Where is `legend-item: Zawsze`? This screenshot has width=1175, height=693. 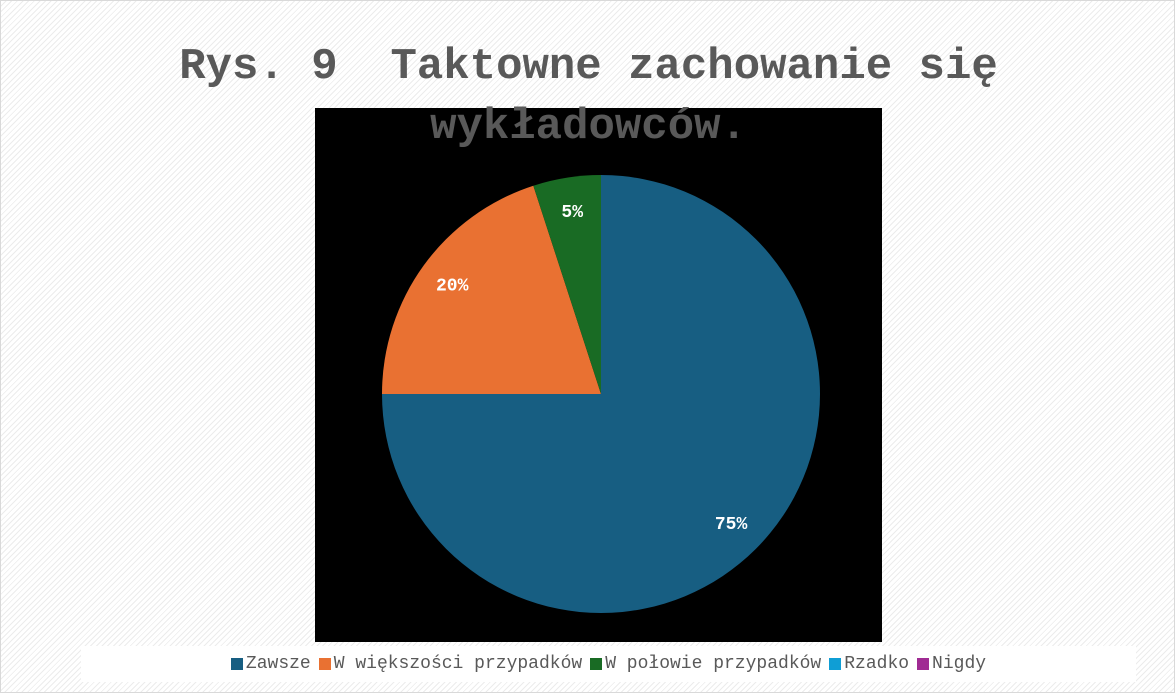 legend-item: Zawsze is located at coordinates (270, 664).